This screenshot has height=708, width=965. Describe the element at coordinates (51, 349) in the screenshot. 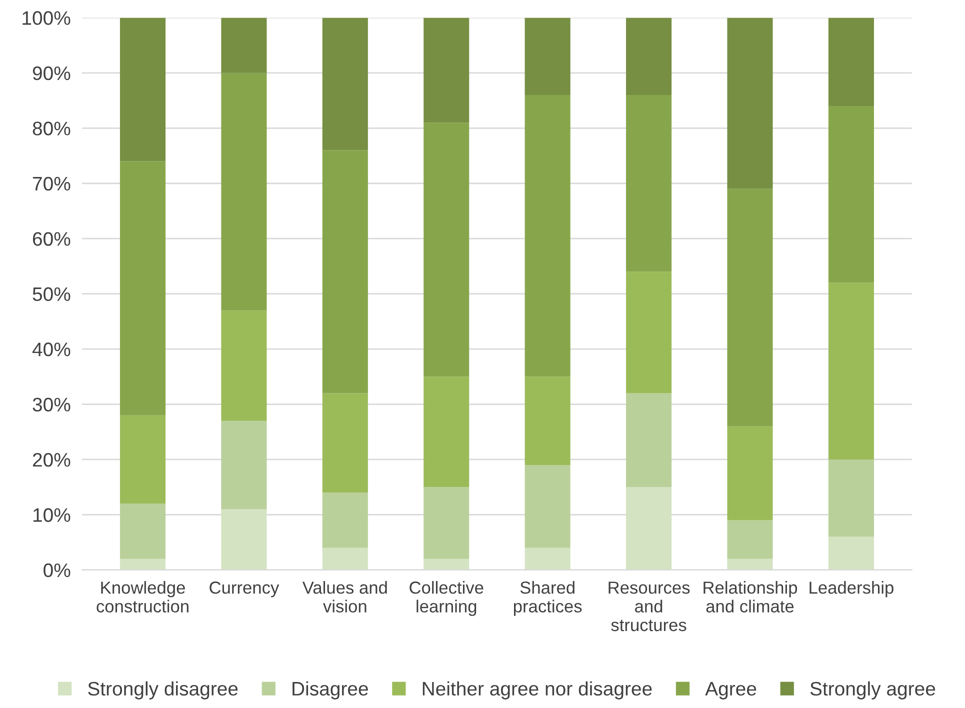

I see `y-tick-label: 40%` at that location.